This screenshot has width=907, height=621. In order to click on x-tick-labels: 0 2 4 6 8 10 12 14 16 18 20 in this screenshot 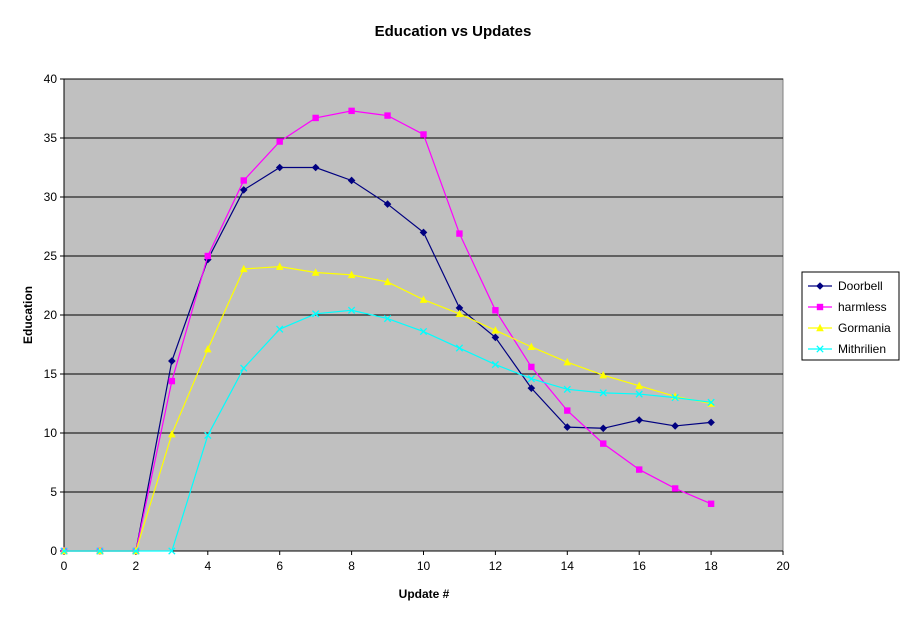, I will do `click(425, 562)`.